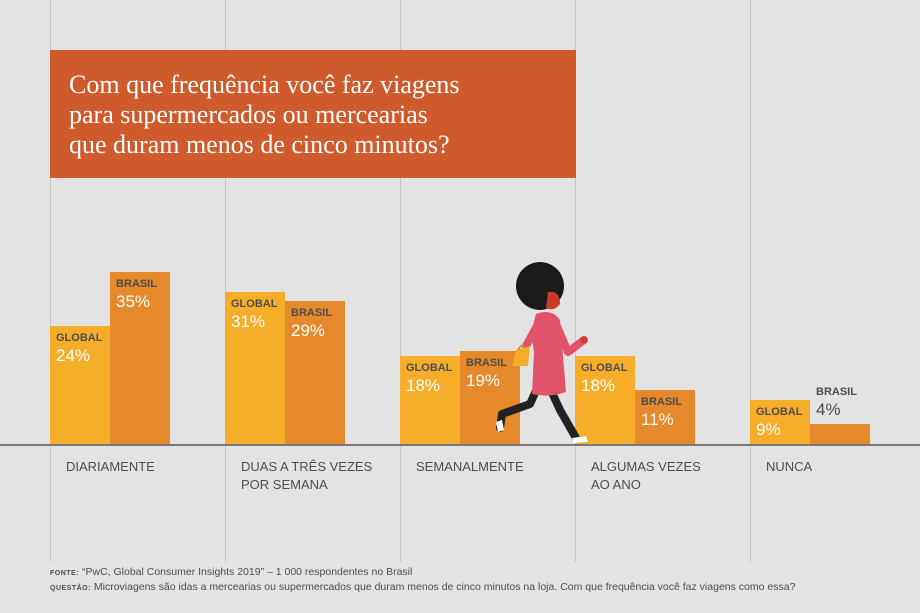 This screenshot has height=613, width=920. I want to click on chart-title-line: Com que frequência você faz viagens, so click(264, 84).